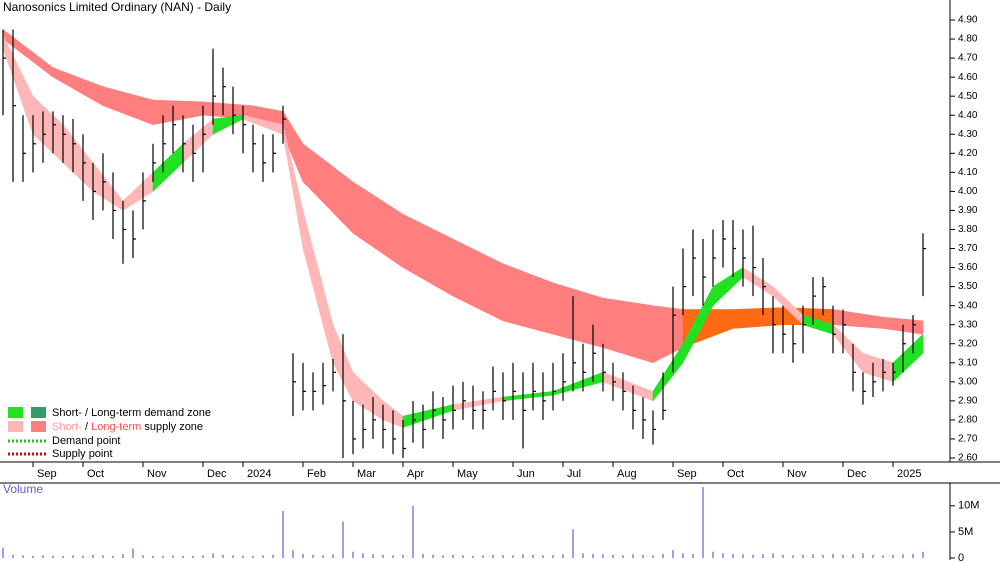  Describe the element at coordinates (968, 58) in the screenshot. I see `y-tick-label: 4.70` at that location.